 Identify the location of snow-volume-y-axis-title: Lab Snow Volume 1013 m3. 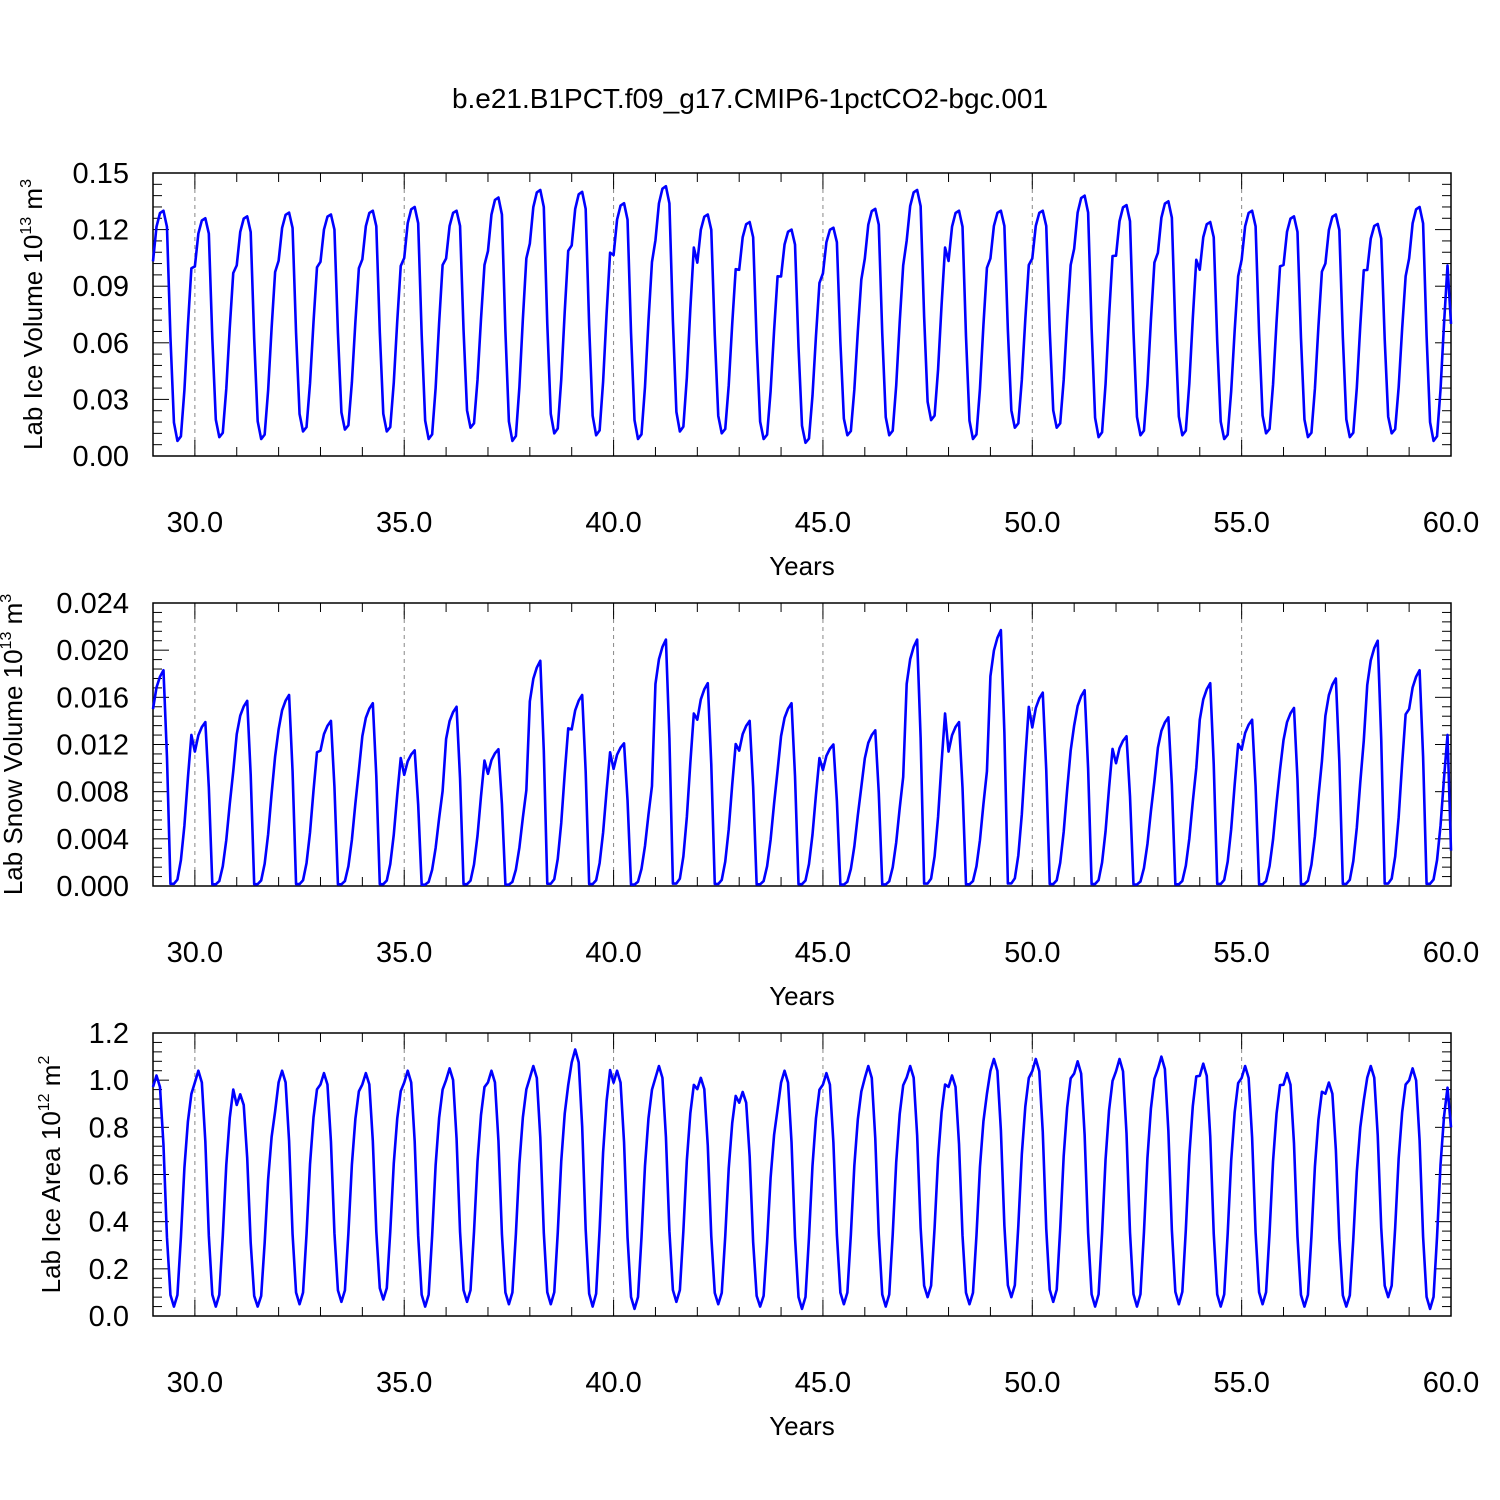
(14, 744).